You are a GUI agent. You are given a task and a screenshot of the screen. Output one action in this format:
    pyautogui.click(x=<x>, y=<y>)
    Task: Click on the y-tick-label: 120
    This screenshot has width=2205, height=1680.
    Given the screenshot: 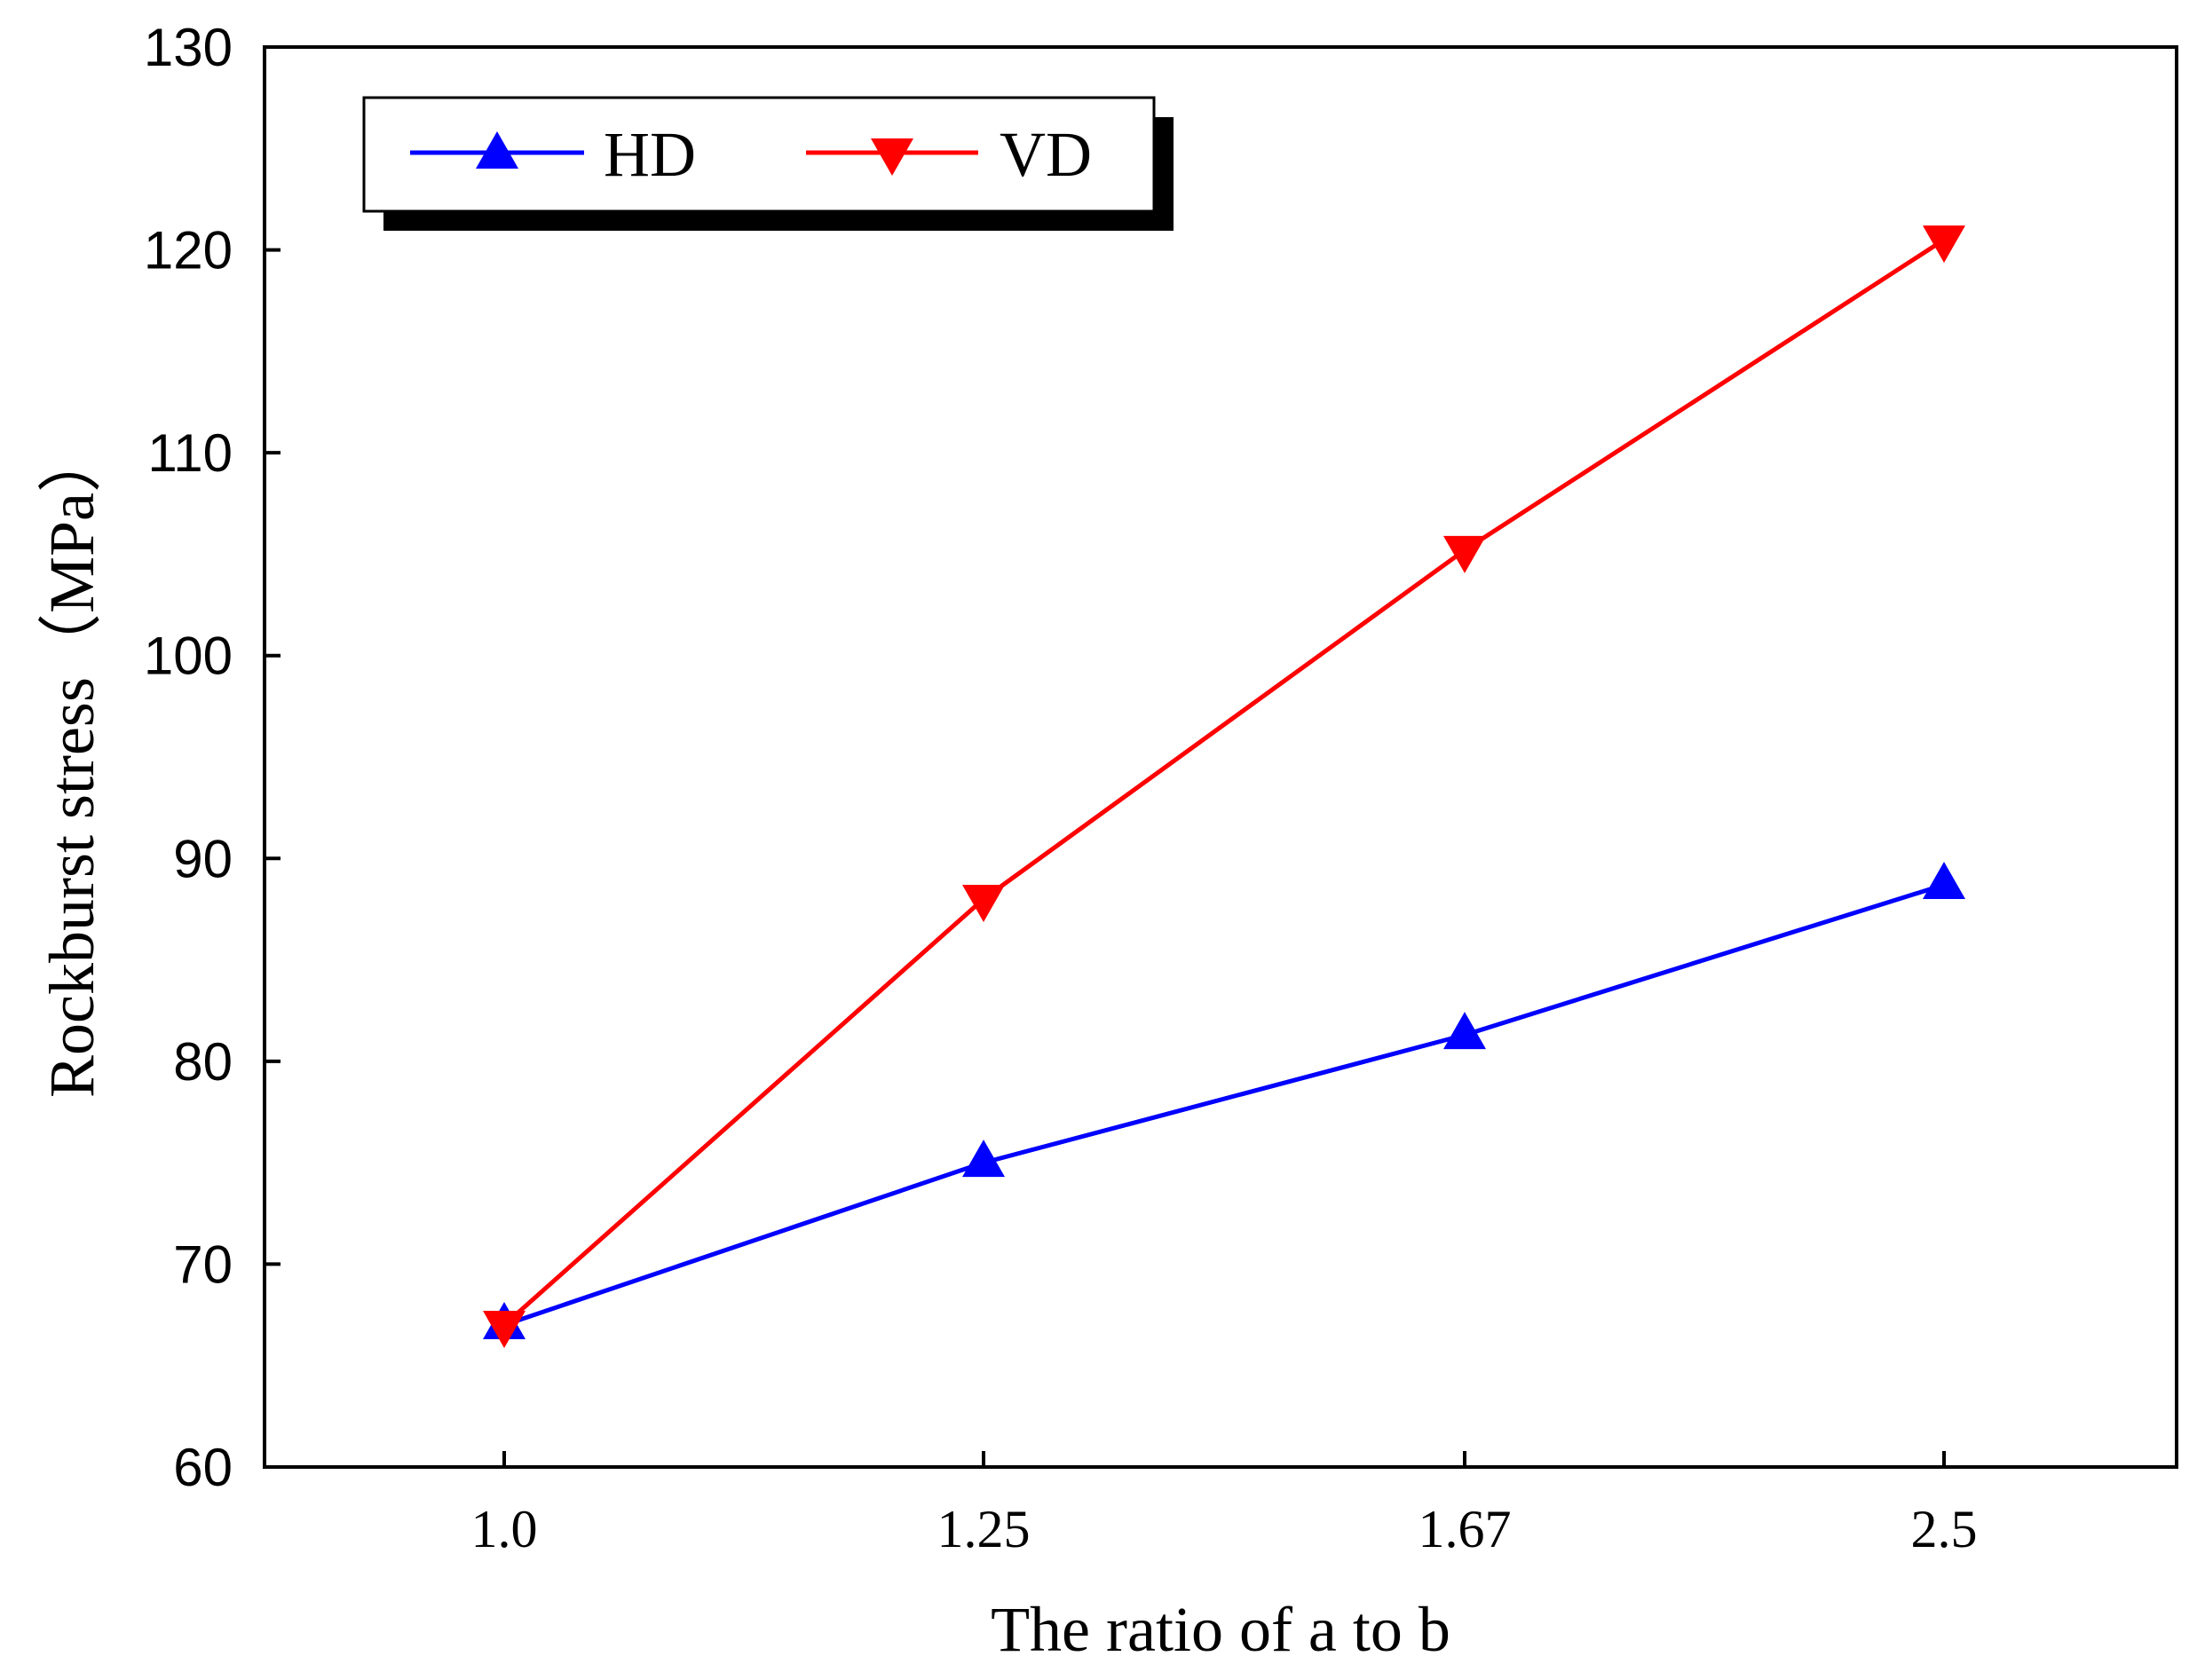 What is the action you would take?
    pyautogui.click(x=188, y=250)
    